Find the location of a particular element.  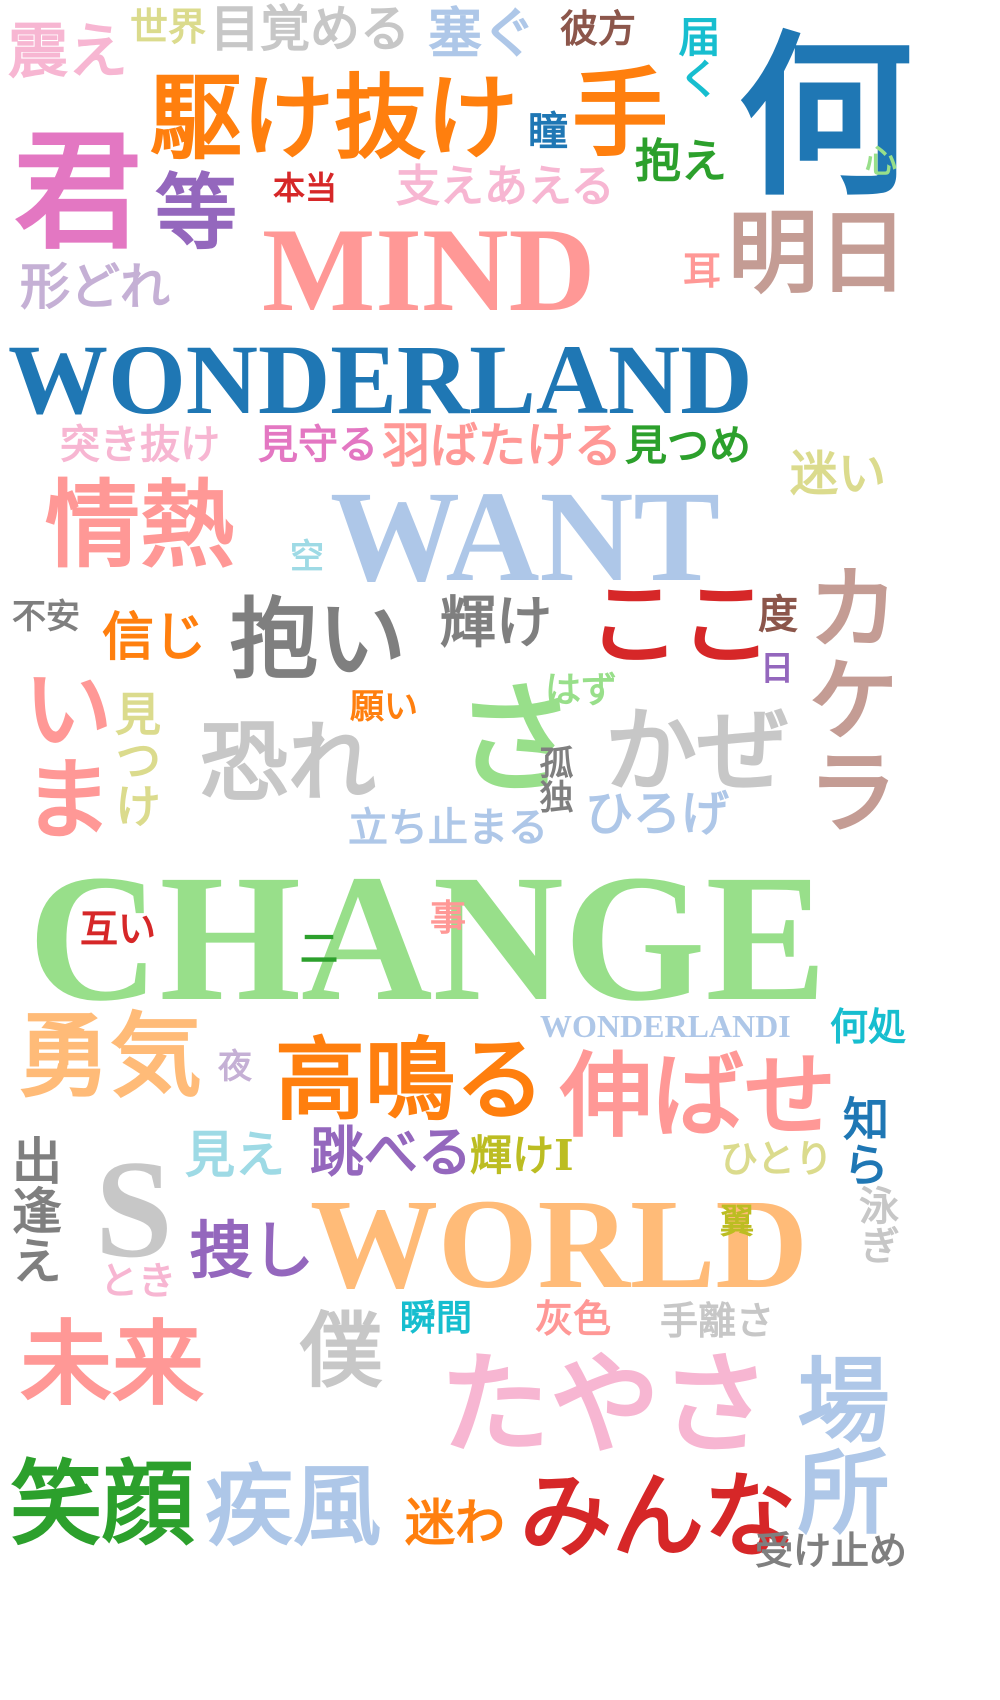

word-what: 何 is located at coordinates (825, 117).